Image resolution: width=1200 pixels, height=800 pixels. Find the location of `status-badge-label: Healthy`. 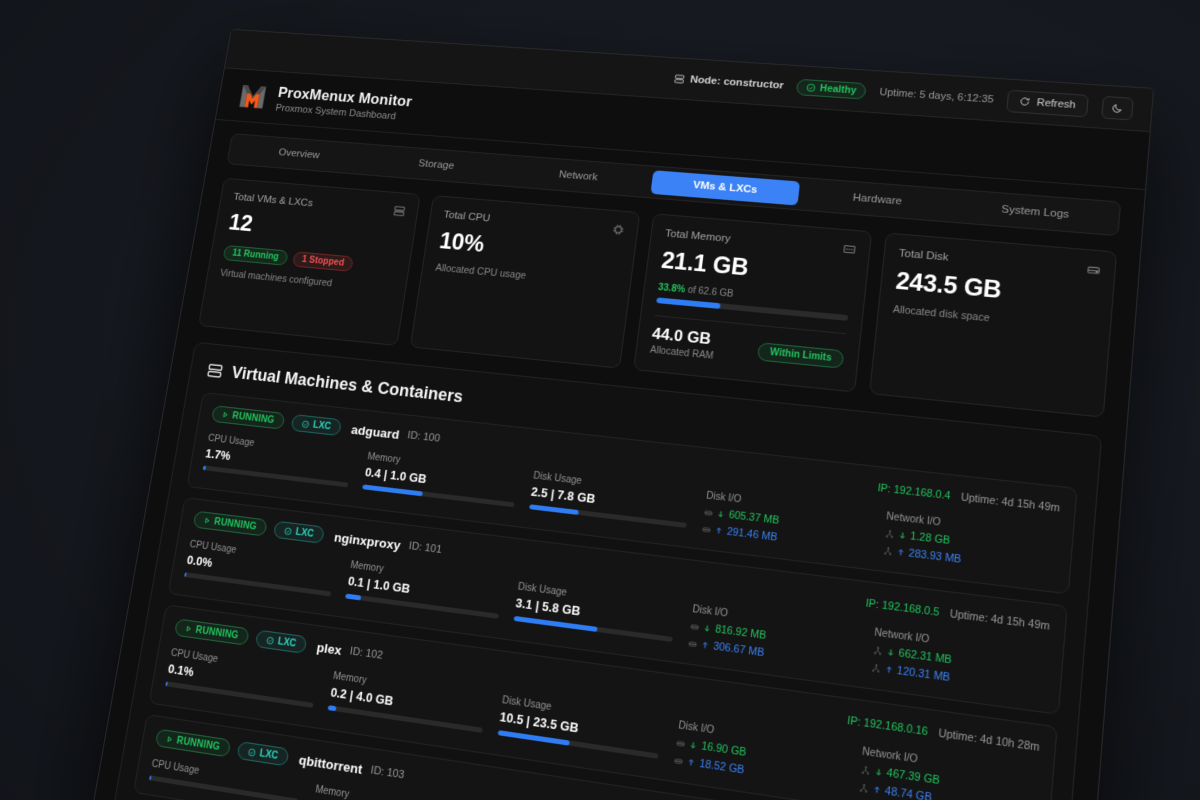

status-badge-label: Healthy is located at coordinates (838, 89).